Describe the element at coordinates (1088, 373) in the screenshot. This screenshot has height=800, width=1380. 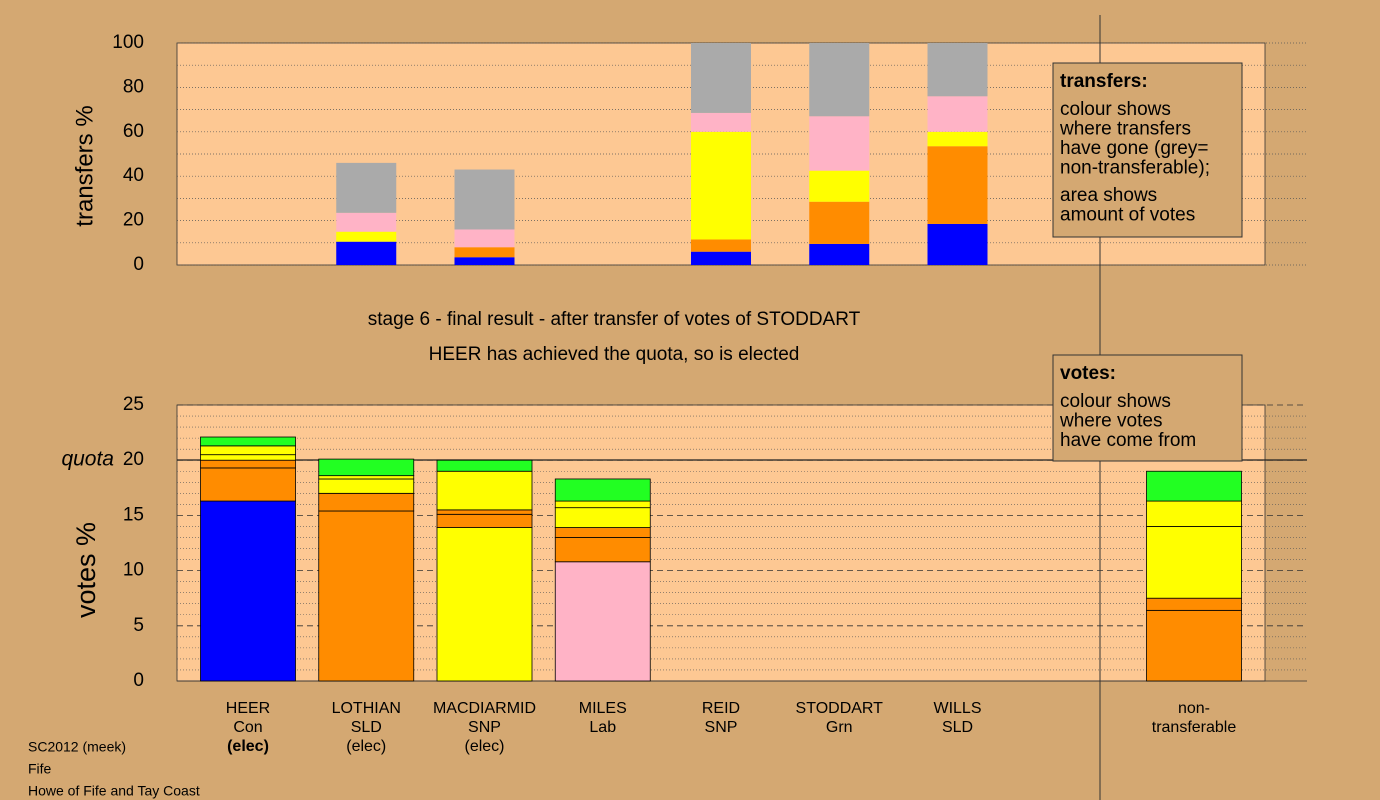
I see `note-heading: votes:` at that location.